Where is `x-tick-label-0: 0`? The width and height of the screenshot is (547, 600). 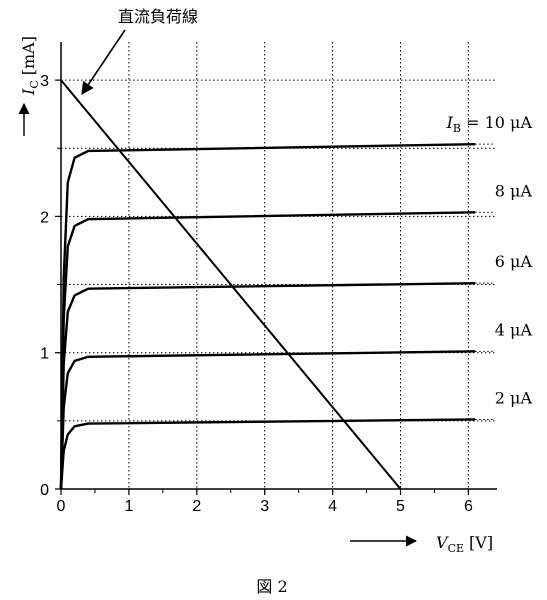 x-tick-label-0: 0 is located at coordinates (61, 506).